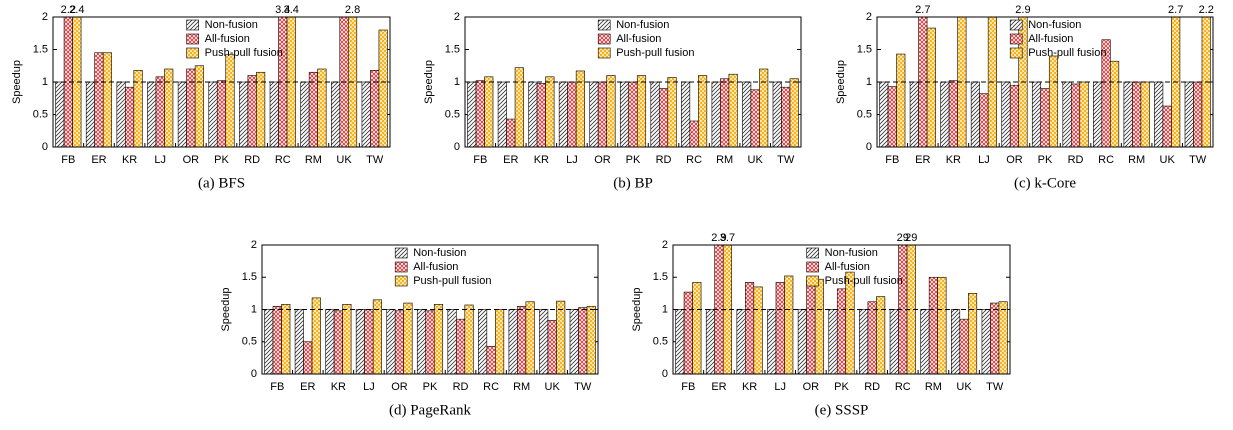 This screenshot has width=1233, height=430. Describe the element at coordinates (1175, 10) in the screenshot. I see `value-label: 2.7` at that location.